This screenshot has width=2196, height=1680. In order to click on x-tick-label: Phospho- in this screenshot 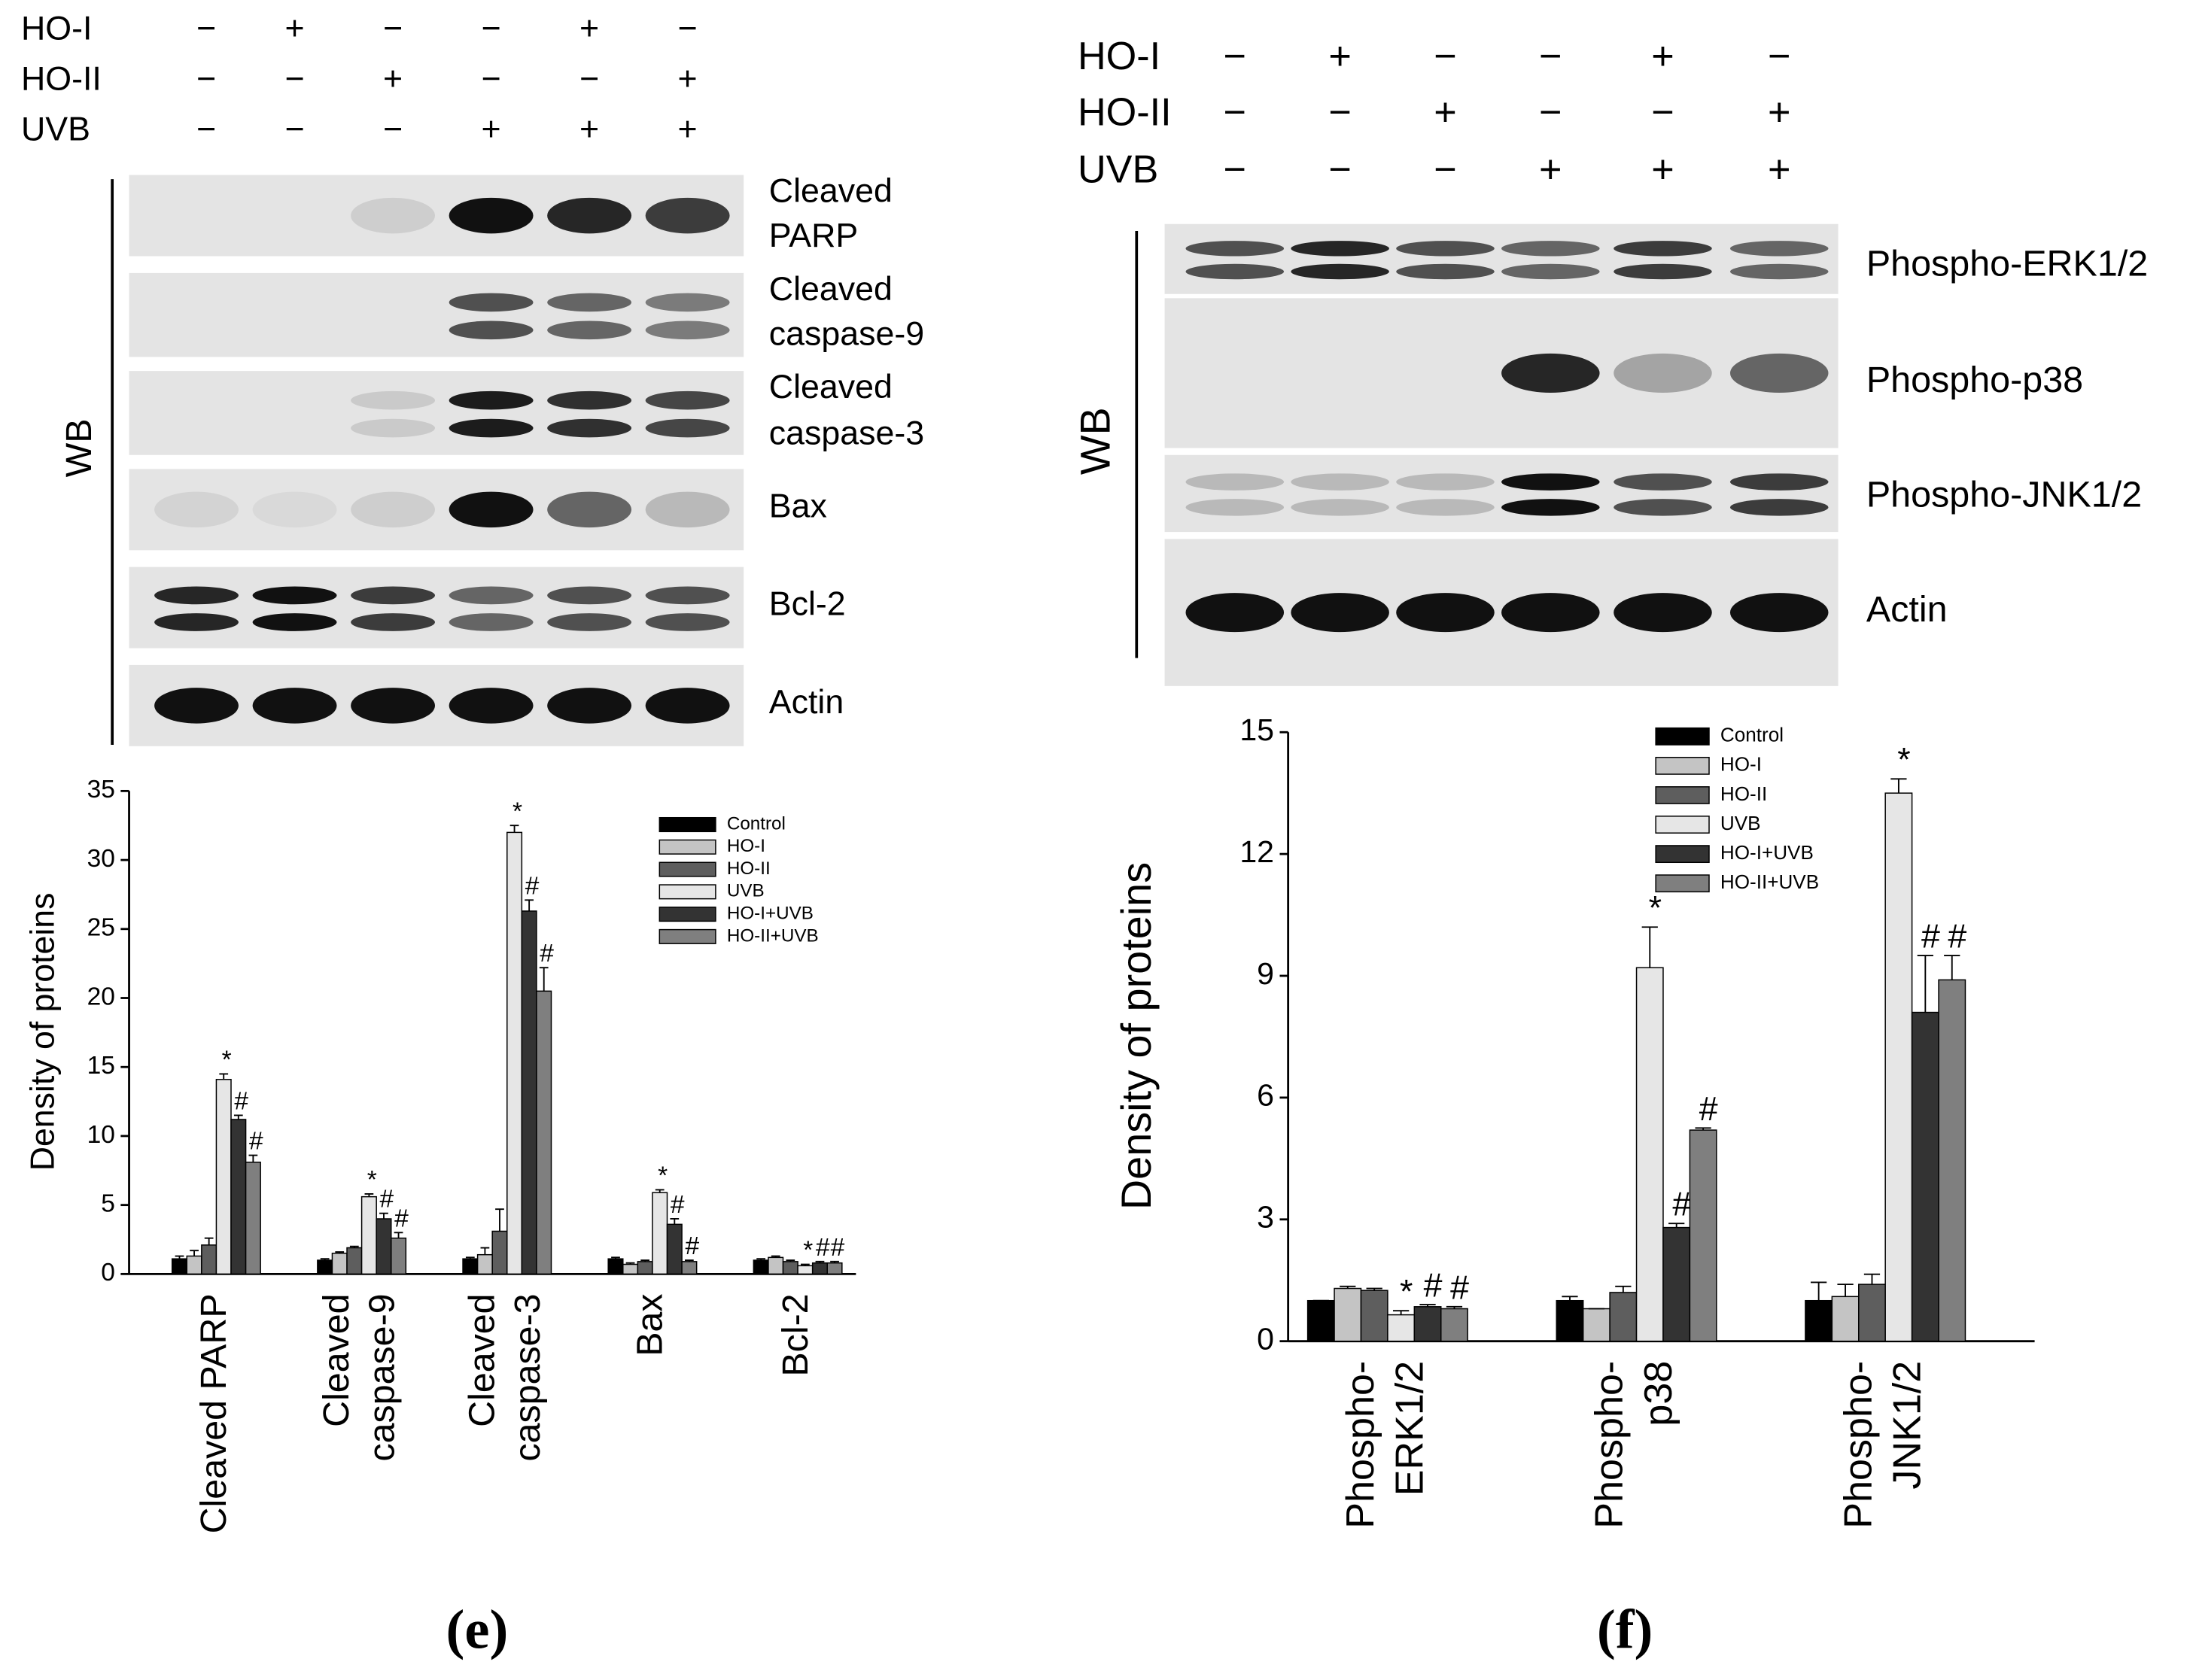, I will do `click(1610, 1445)`.